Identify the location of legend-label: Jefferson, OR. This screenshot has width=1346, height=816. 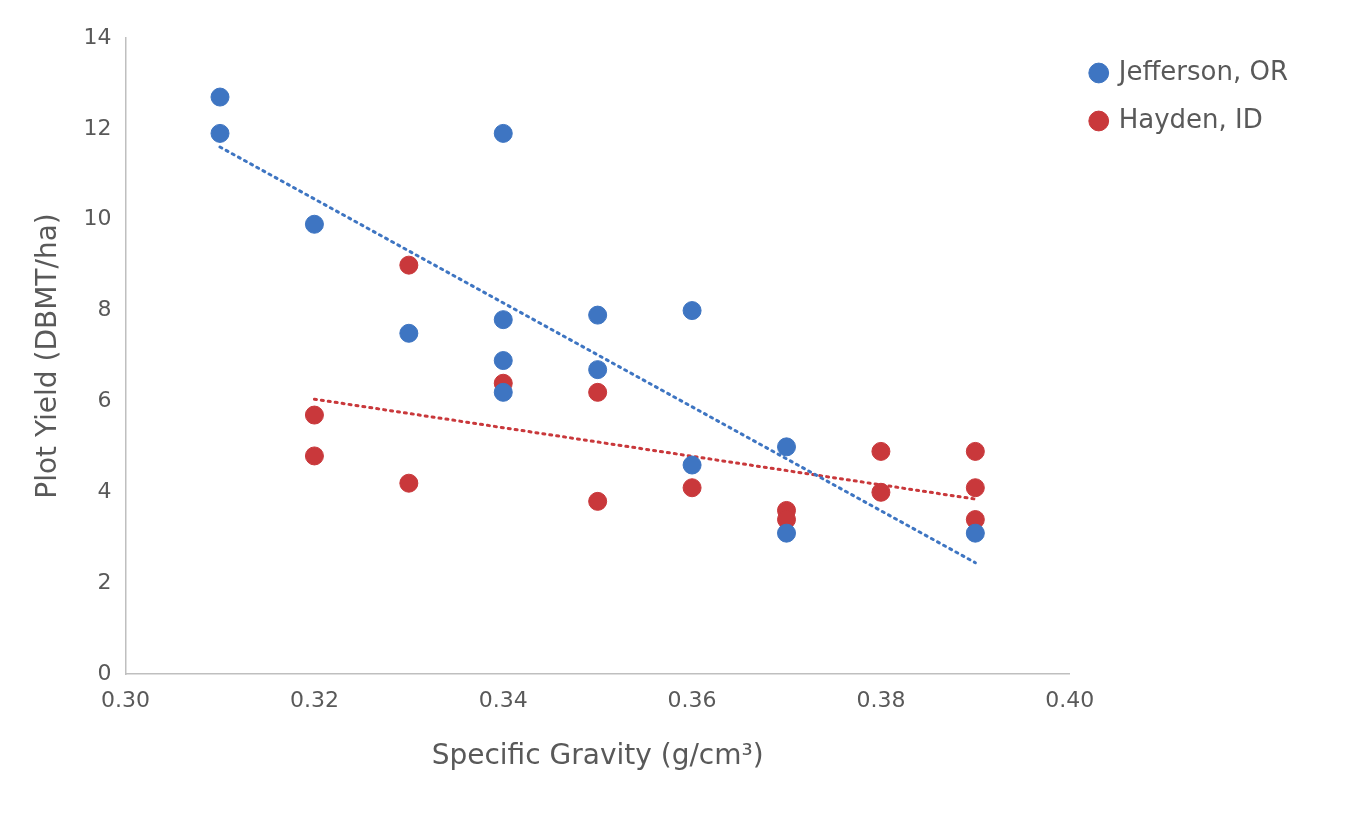
(1202, 70).